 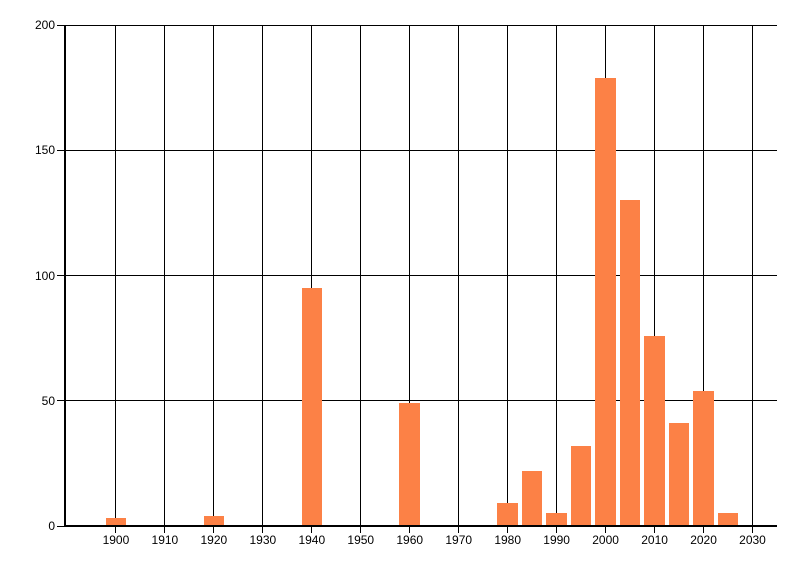 I want to click on y-tick-label-150: 150, so click(x=44, y=150).